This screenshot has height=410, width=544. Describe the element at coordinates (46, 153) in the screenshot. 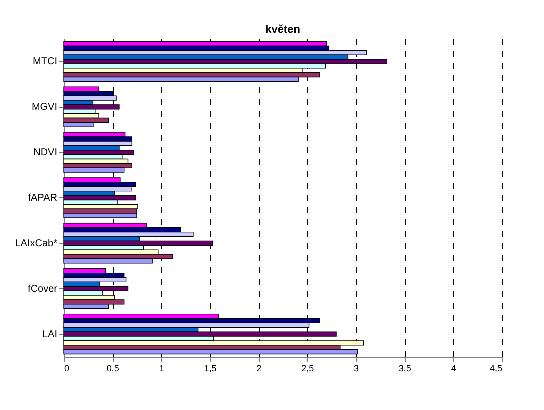

I see `y-tick-label: NDVI` at that location.